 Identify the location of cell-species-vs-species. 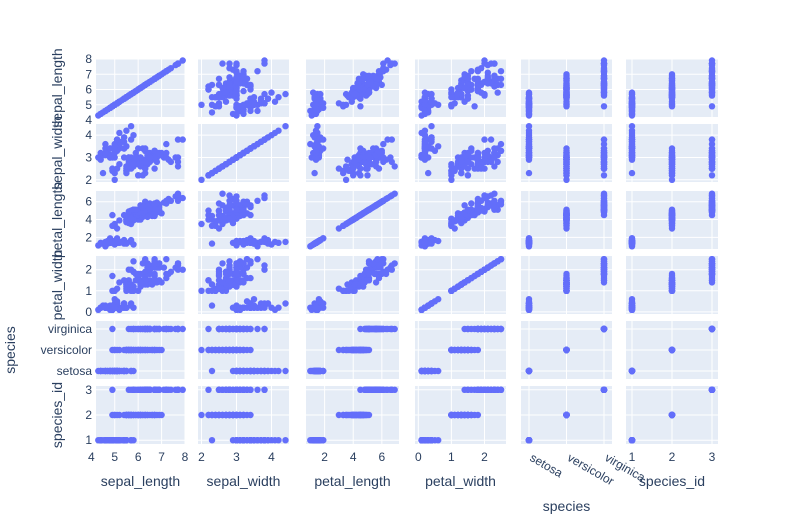
(566, 350).